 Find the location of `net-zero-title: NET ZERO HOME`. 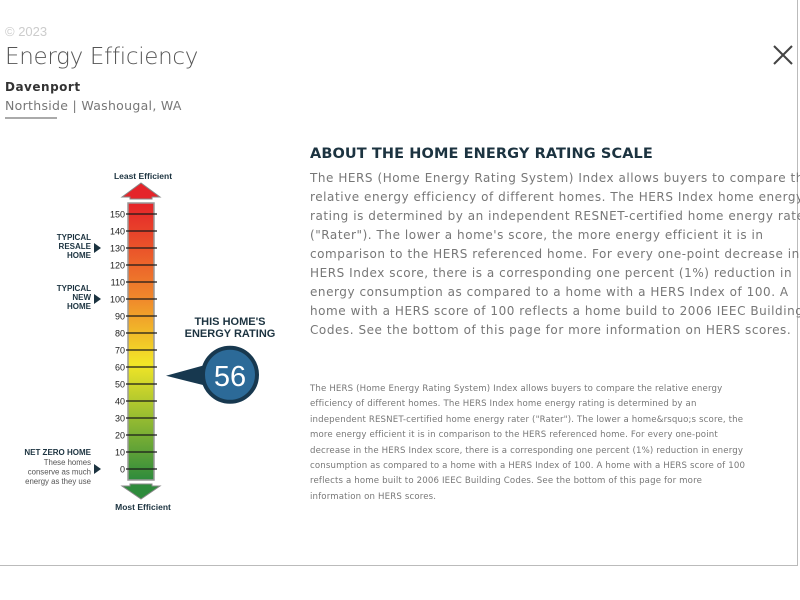

net-zero-title: NET ZERO HOME is located at coordinates (57, 452).